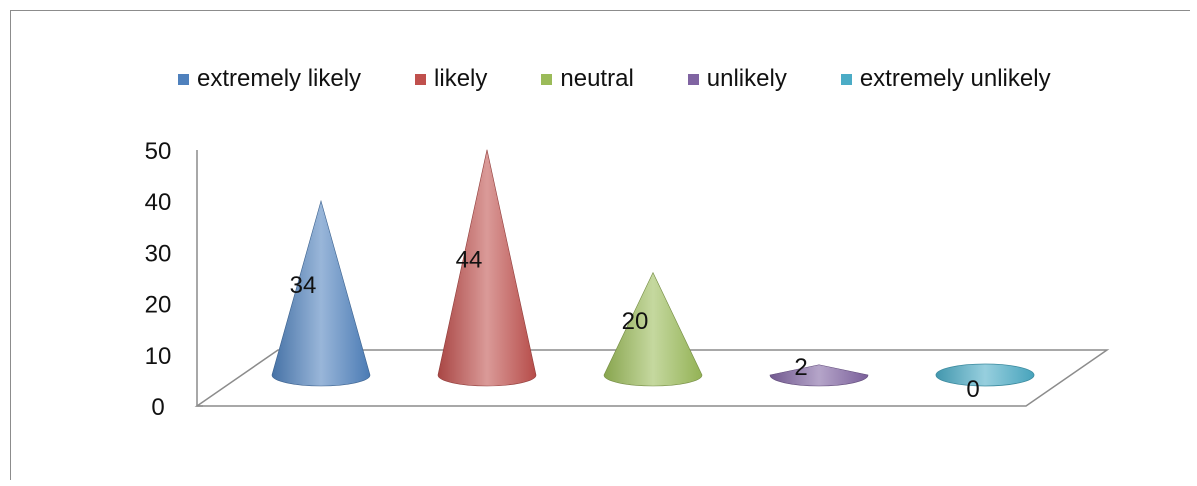 This screenshot has height=486, width=1197. What do you see at coordinates (157, 407) in the screenshot?
I see `y-tick-label: 0` at bounding box center [157, 407].